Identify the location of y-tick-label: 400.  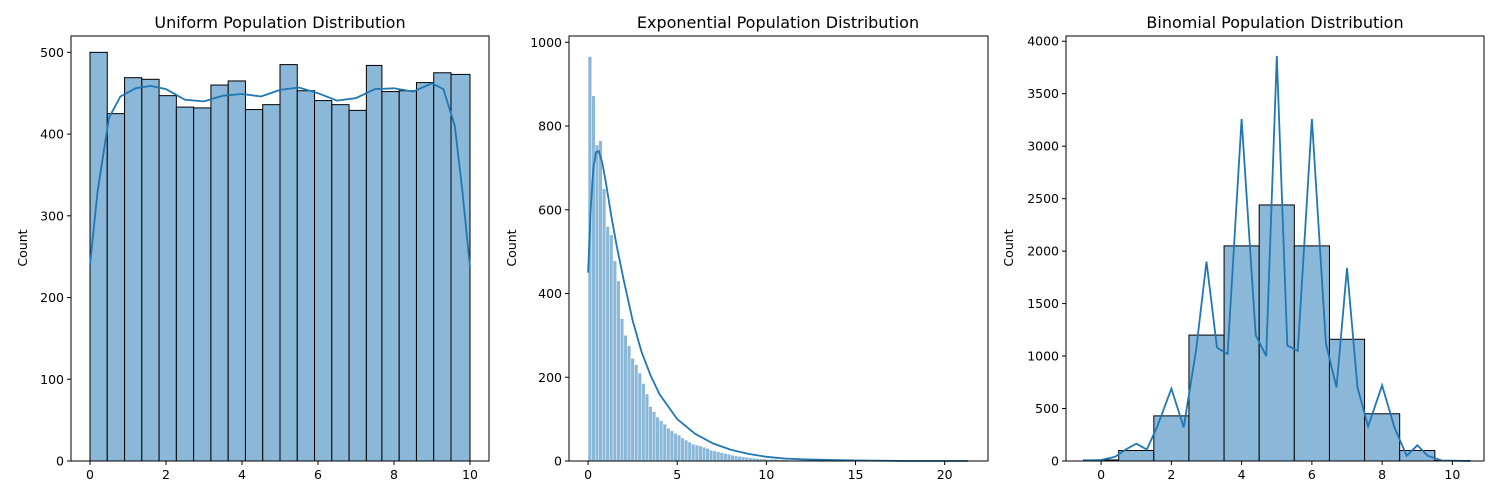
(52, 134).